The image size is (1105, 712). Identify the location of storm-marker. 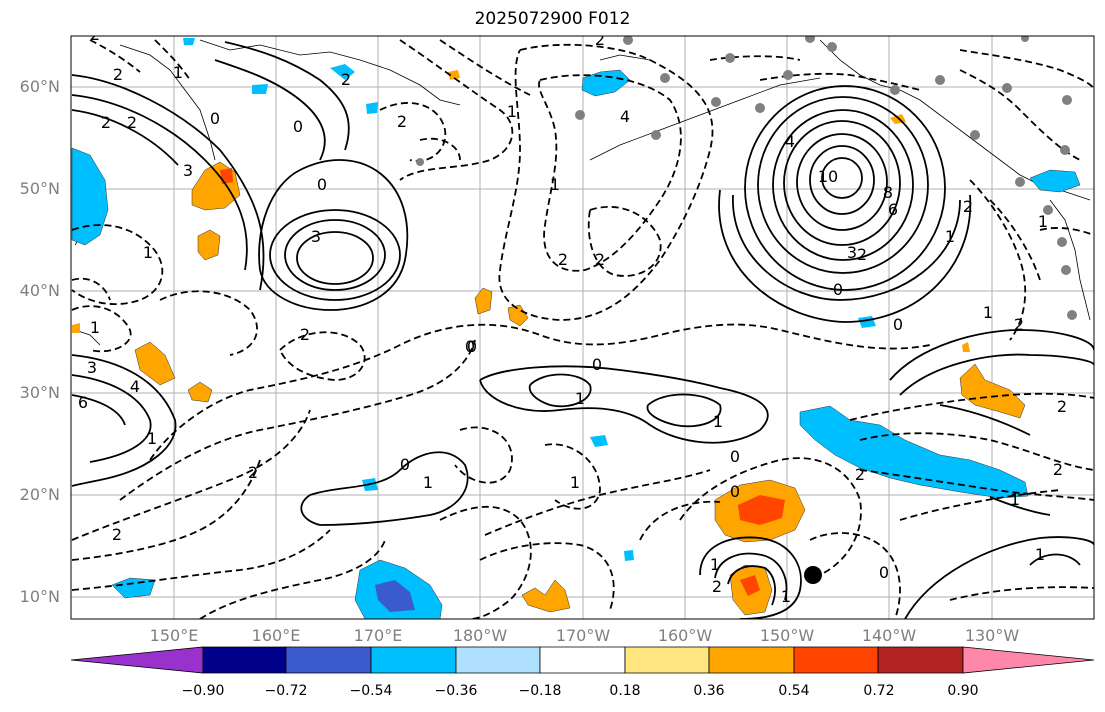
(813, 575).